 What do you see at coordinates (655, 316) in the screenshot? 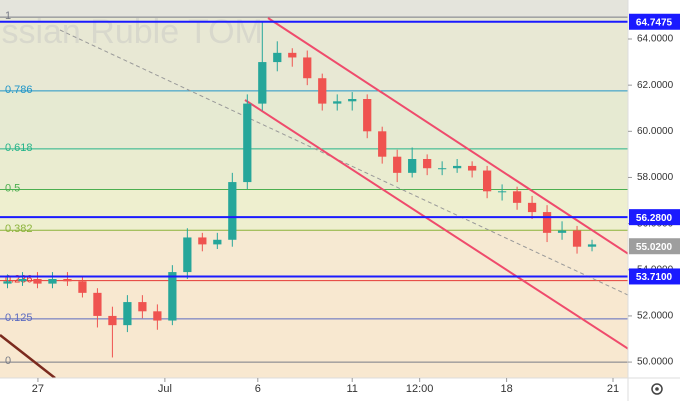
I see `y-tick-label: 52.0000` at bounding box center [655, 316].